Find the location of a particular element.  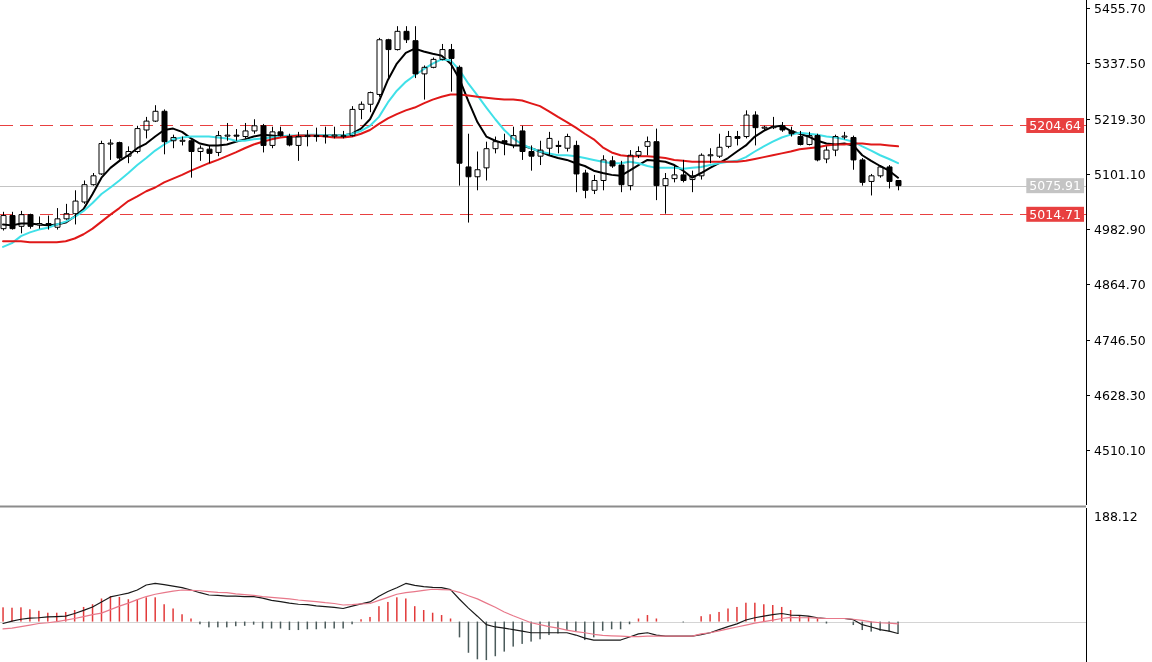

y-tick-label: 4628.30 is located at coordinates (1120, 395).